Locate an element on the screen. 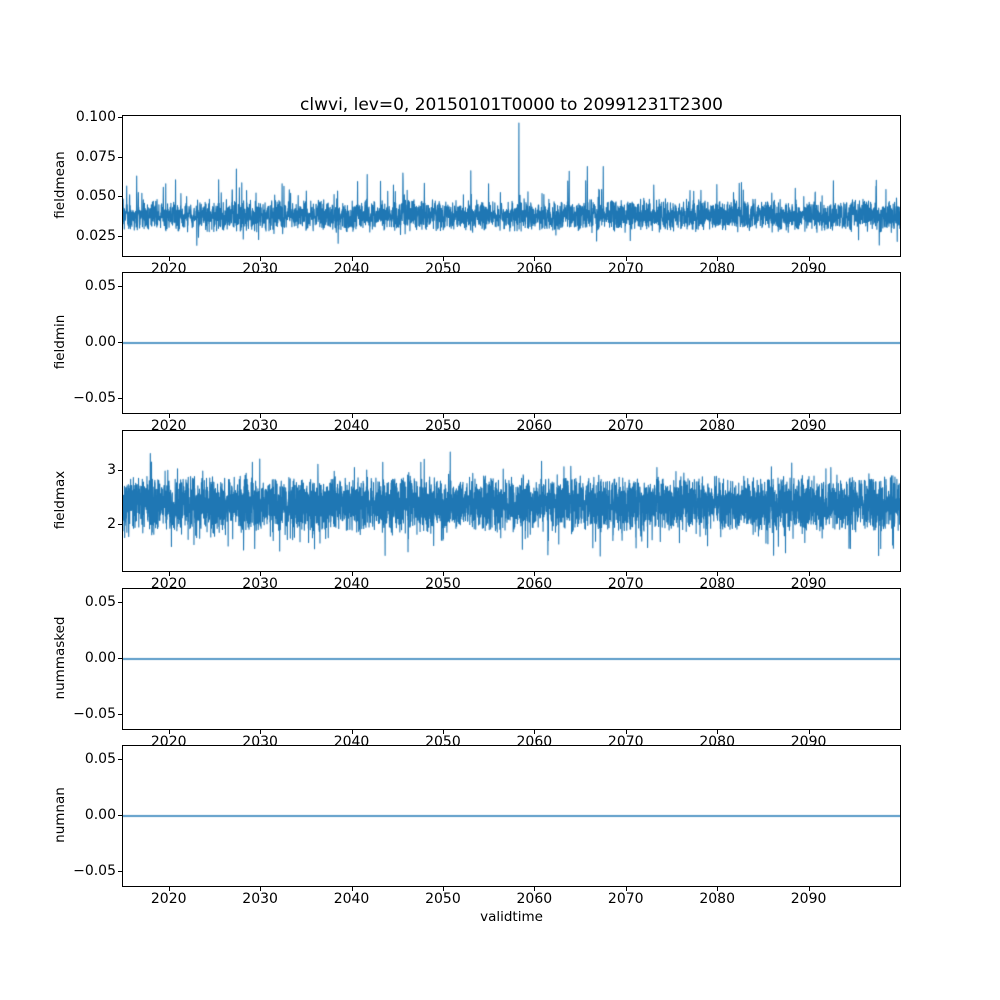 The width and height of the screenshot is (1000, 1000). y-tick-label: 0.025 is located at coordinates (95, 236).